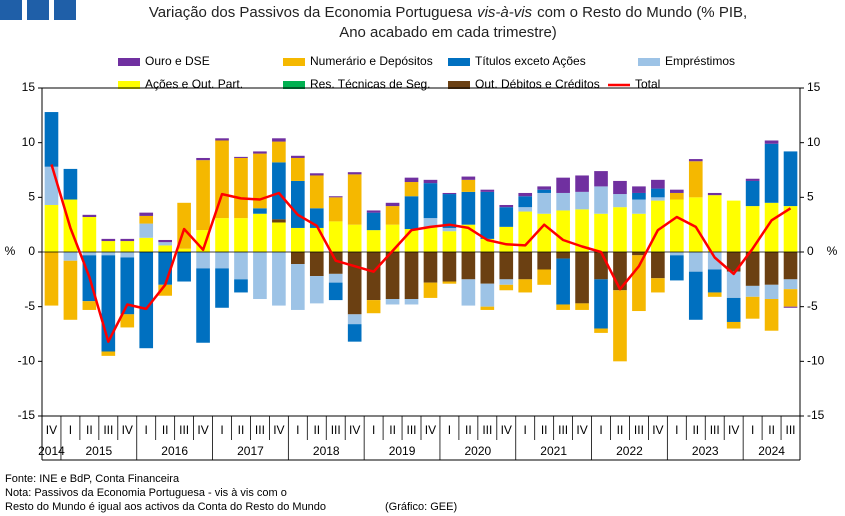  I want to click on year-label: 2020, so click(477, 451).